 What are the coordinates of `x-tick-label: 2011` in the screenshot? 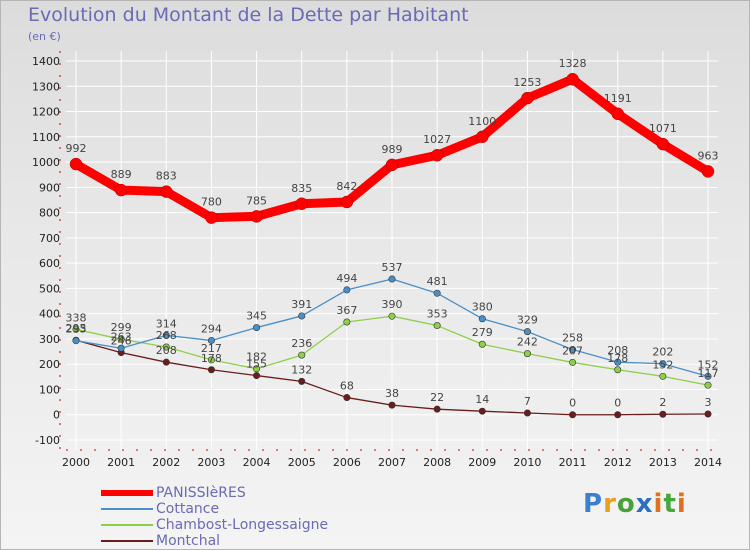 It's located at (573, 462).